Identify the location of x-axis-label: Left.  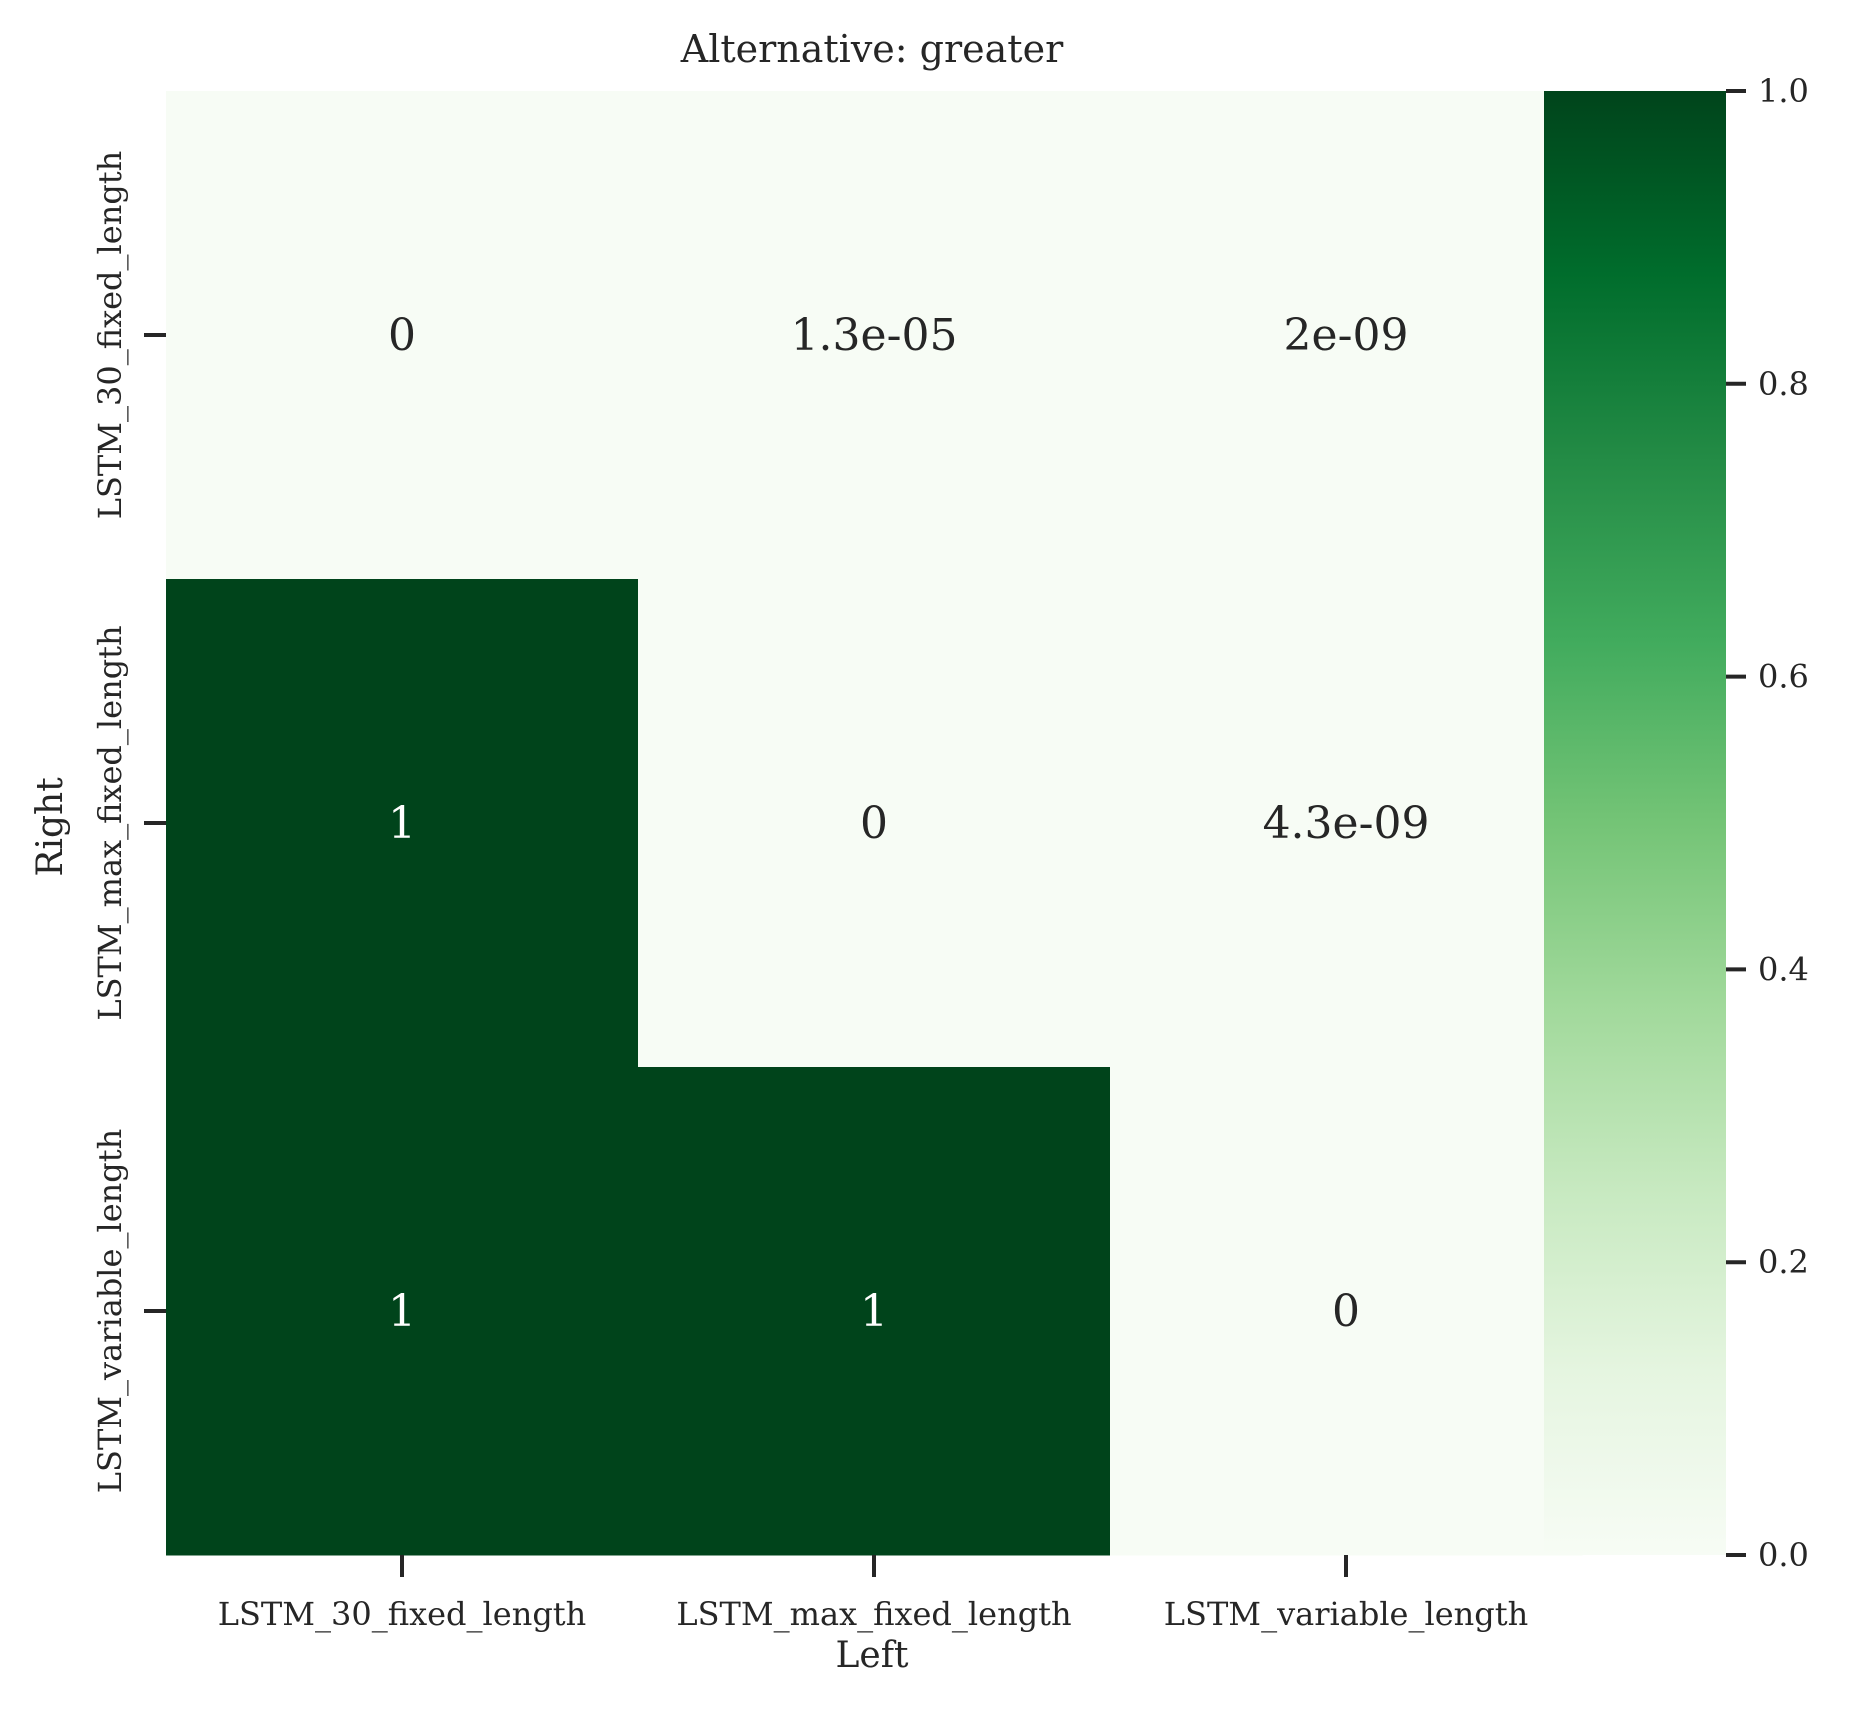
(872, 1655).